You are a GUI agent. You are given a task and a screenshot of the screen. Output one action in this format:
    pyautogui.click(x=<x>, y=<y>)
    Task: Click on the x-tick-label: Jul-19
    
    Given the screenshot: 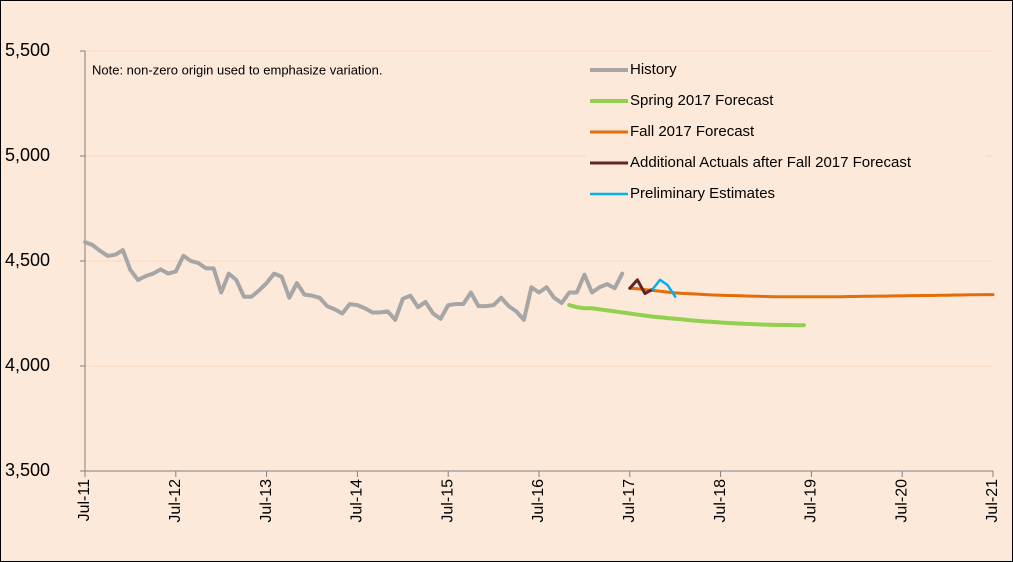 What is the action you would take?
    pyautogui.click(x=811, y=501)
    